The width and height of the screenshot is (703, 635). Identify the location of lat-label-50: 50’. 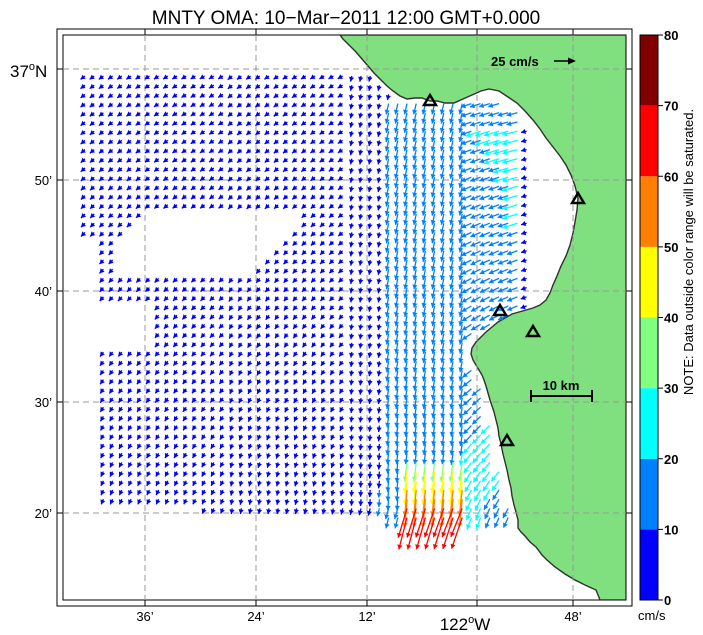
(43, 180).